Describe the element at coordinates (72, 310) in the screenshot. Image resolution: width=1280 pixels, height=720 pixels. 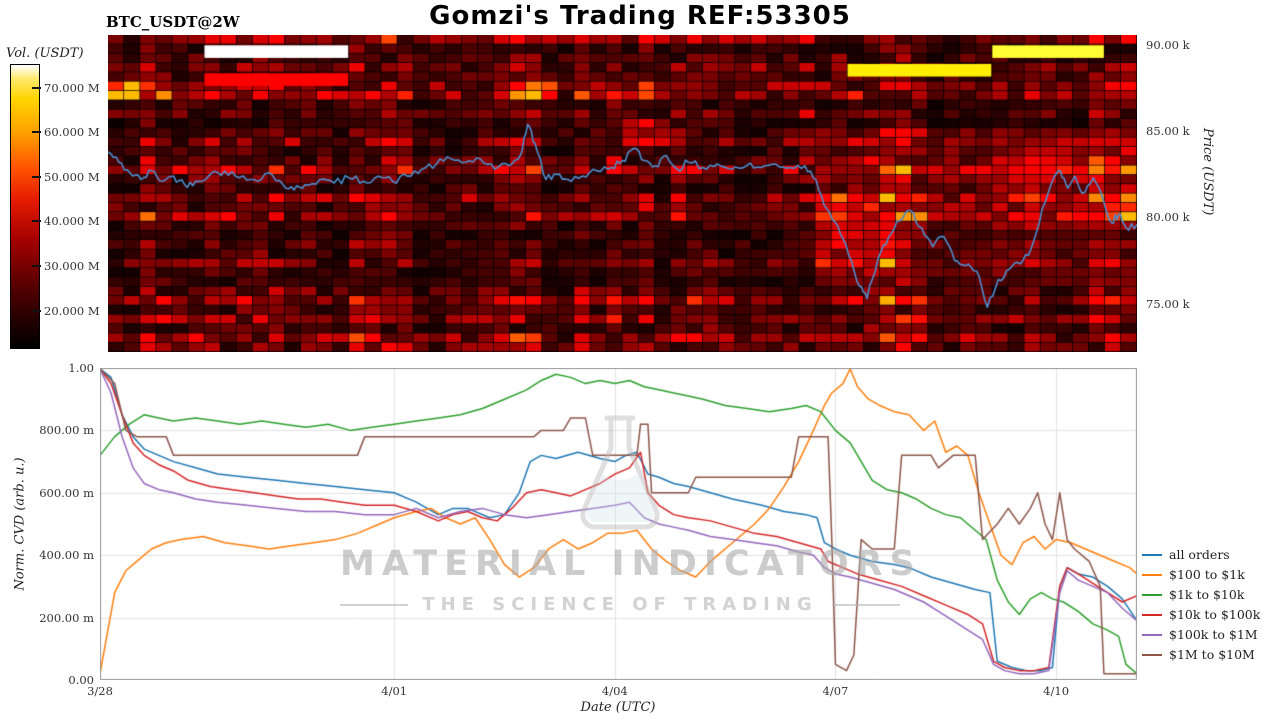
I see `volume-tick-label: 20.000 M` at that location.